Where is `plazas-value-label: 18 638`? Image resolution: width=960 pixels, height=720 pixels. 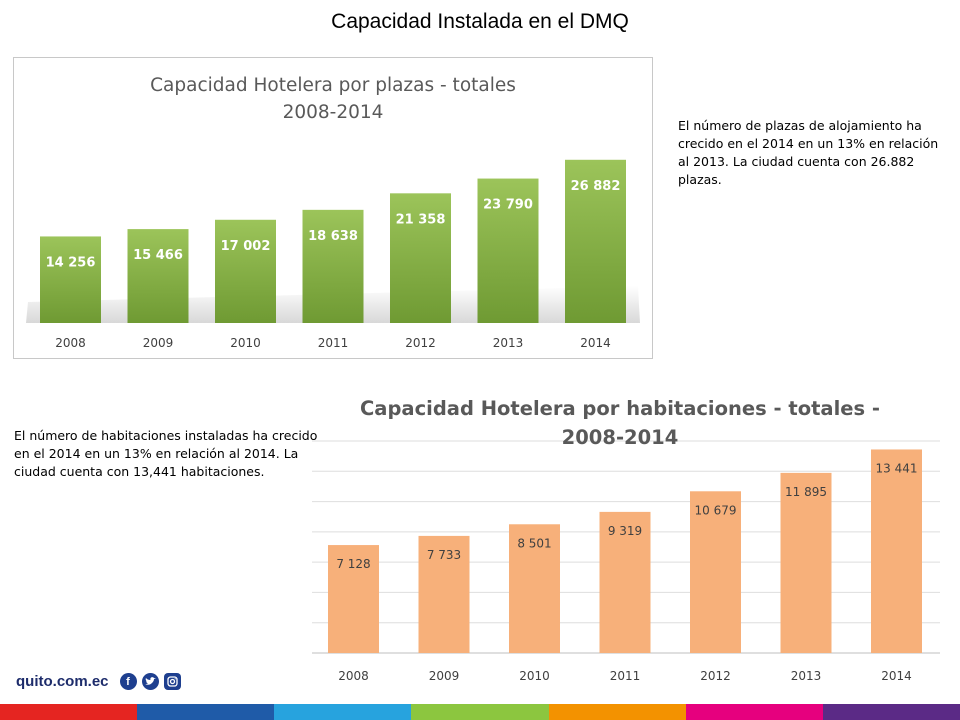
plazas-value-label: 18 638 is located at coordinates (333, 236).